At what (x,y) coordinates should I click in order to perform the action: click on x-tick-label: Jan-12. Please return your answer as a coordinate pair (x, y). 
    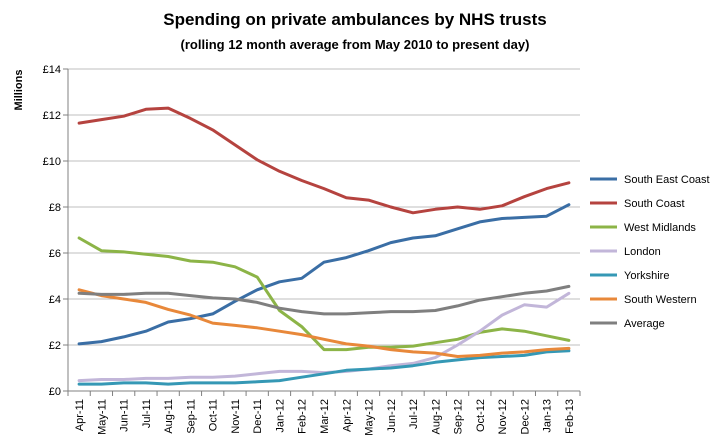
    Looking at the image, I should click on (280, 416).